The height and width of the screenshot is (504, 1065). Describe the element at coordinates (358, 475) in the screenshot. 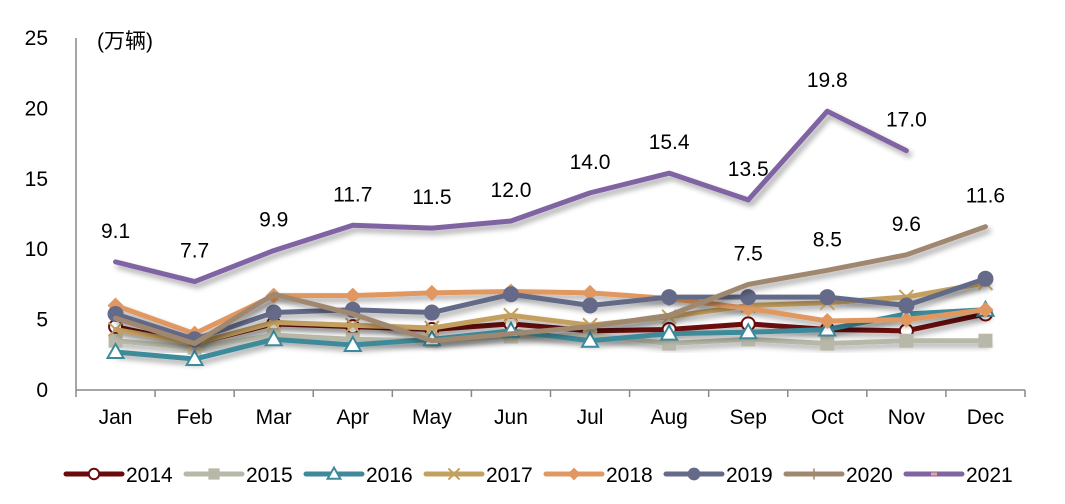

I see `legend-item-2016: 2016` at that location.